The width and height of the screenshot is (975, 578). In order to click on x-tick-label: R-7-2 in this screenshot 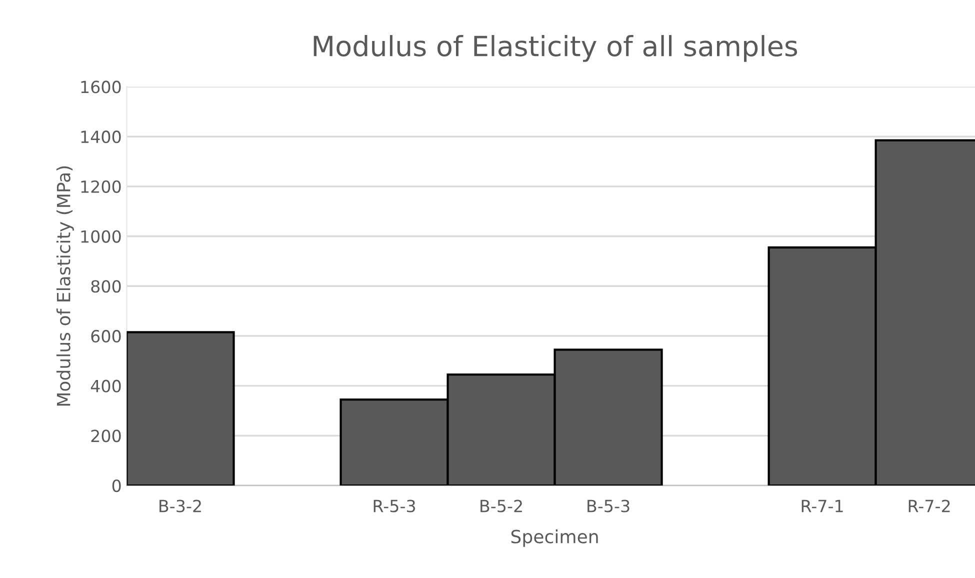, I will do `click(929, 506)`.